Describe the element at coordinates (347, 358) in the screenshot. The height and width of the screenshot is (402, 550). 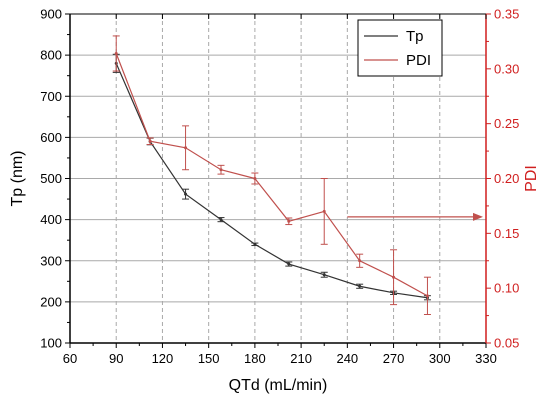
I see `x-tick-label: 240` at that location.